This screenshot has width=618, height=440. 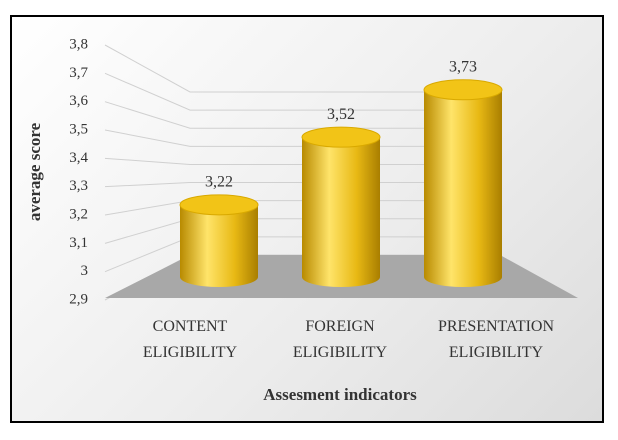 I want to click on y-tick-label: 3,1, so click(x=78, y=243).